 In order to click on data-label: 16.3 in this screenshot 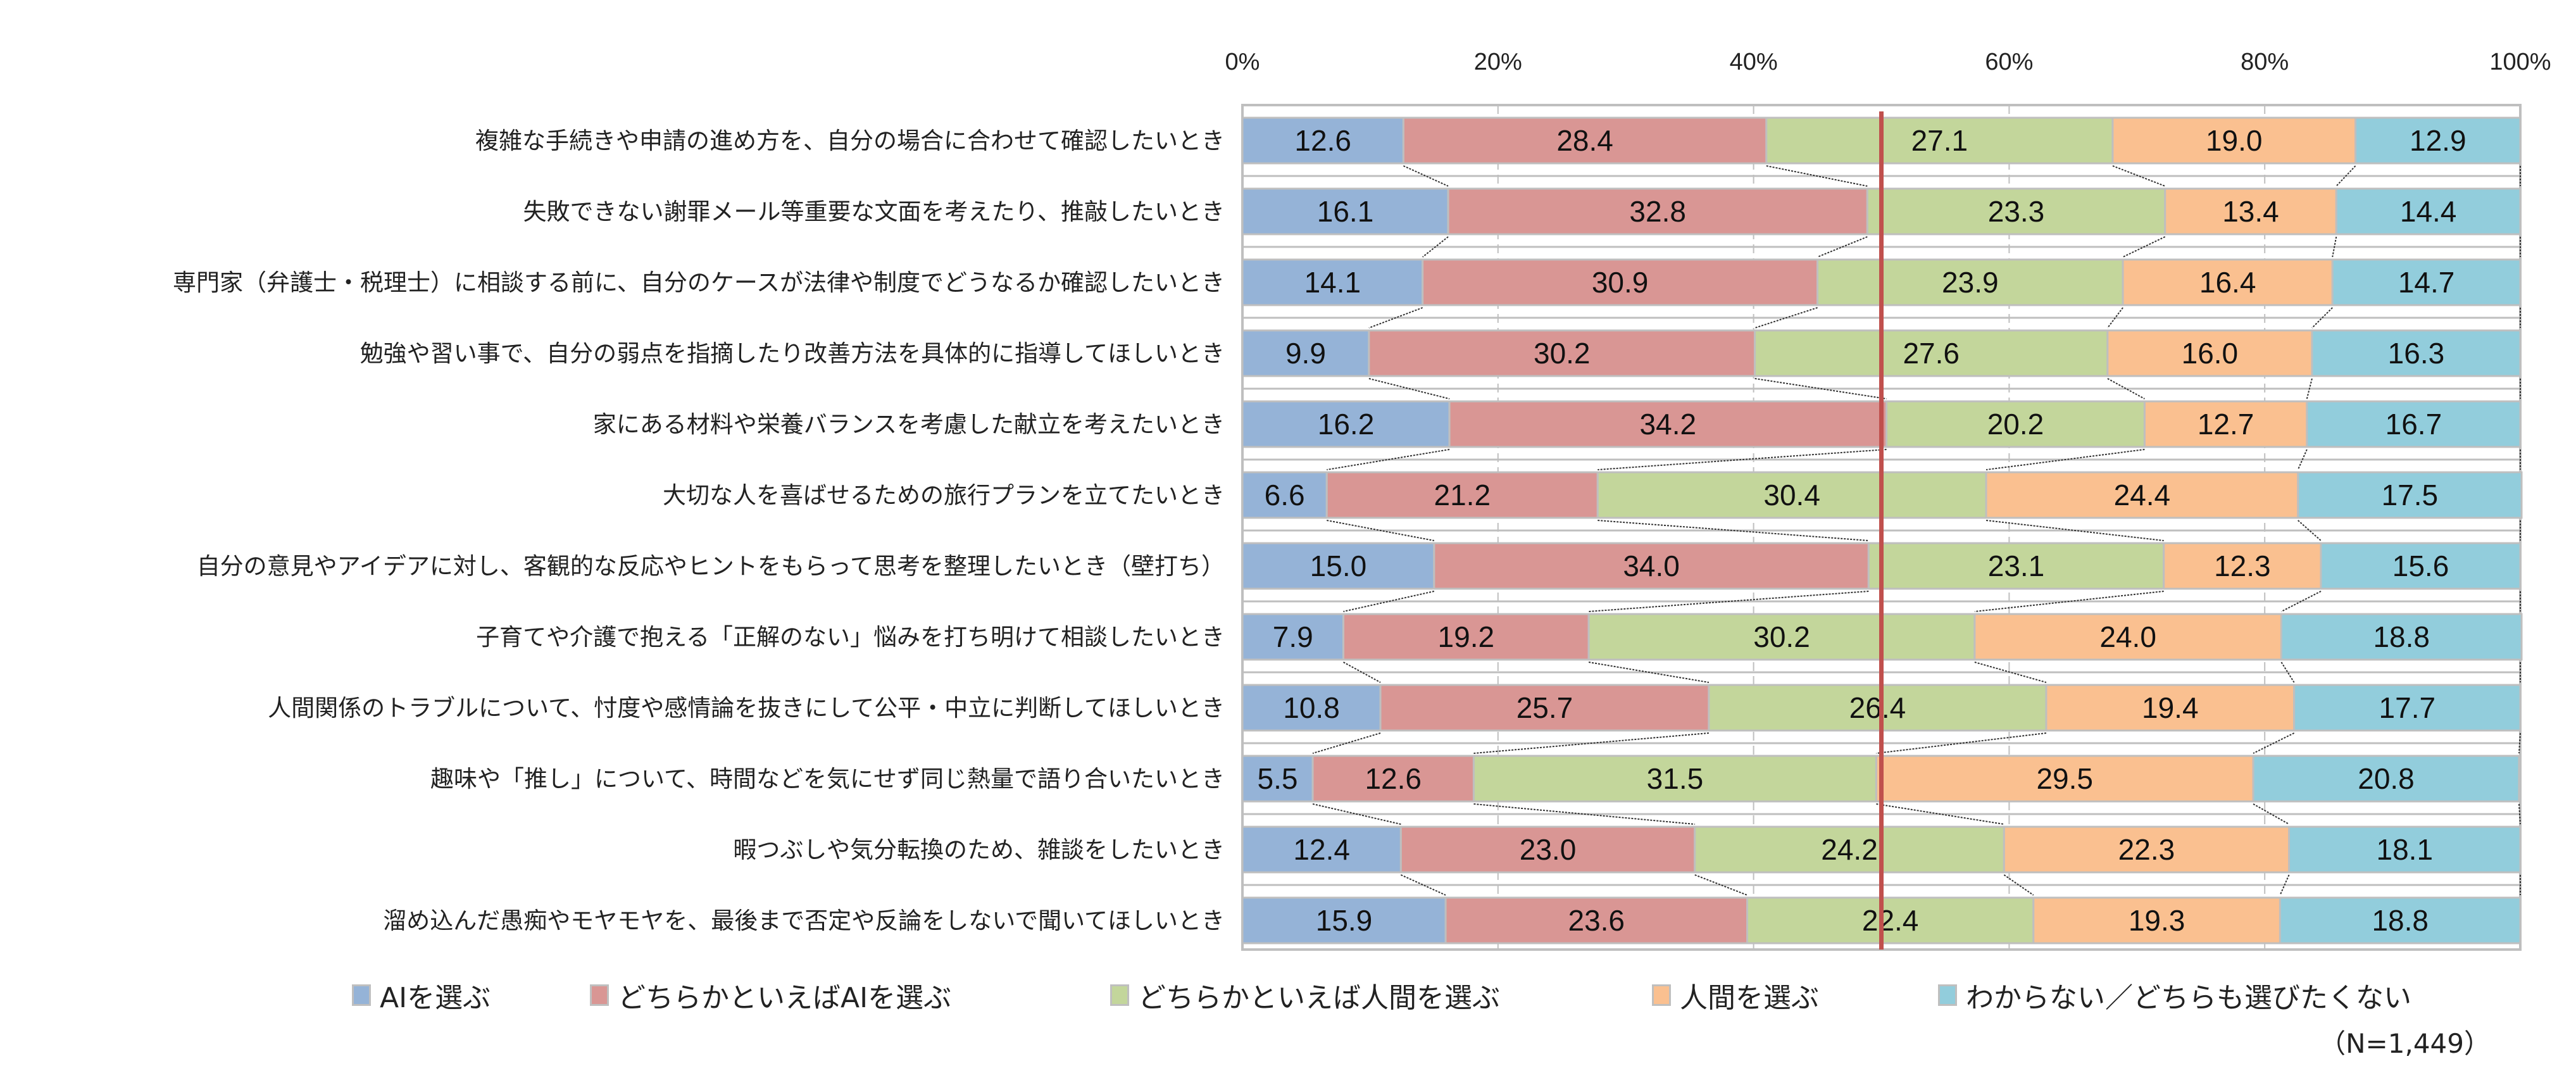, I will do `click(2416, 353)`.